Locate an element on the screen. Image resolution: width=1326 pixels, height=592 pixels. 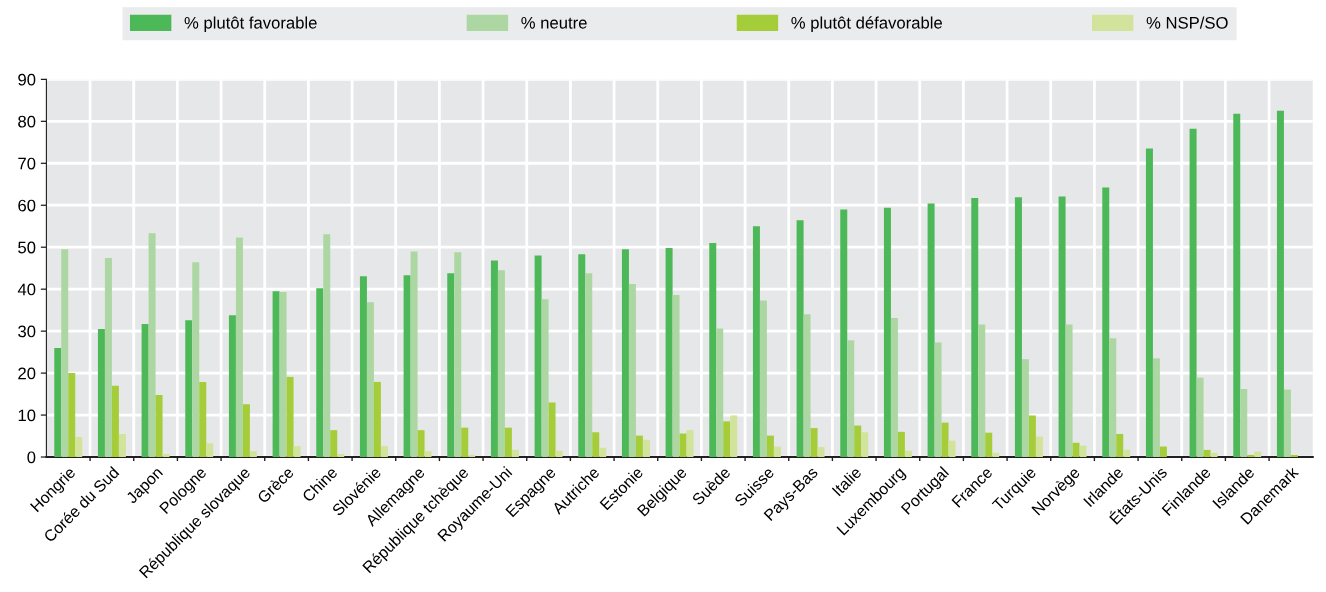
y-tick-label: 90 is located at coordinates (27, 79).